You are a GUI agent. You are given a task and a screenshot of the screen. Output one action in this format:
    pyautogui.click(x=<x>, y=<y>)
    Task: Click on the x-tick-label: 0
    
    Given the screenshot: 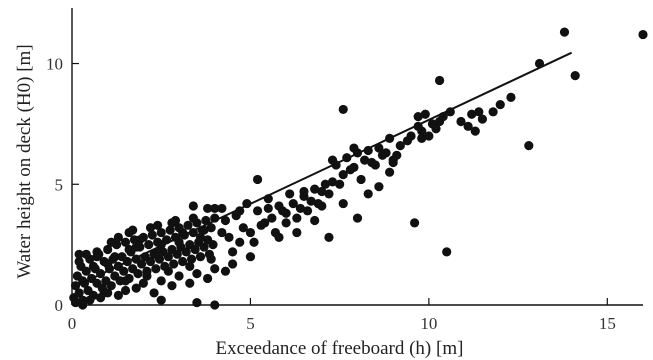 What is the action you would take?
    pyautogui.click(x=72, y=323)
    